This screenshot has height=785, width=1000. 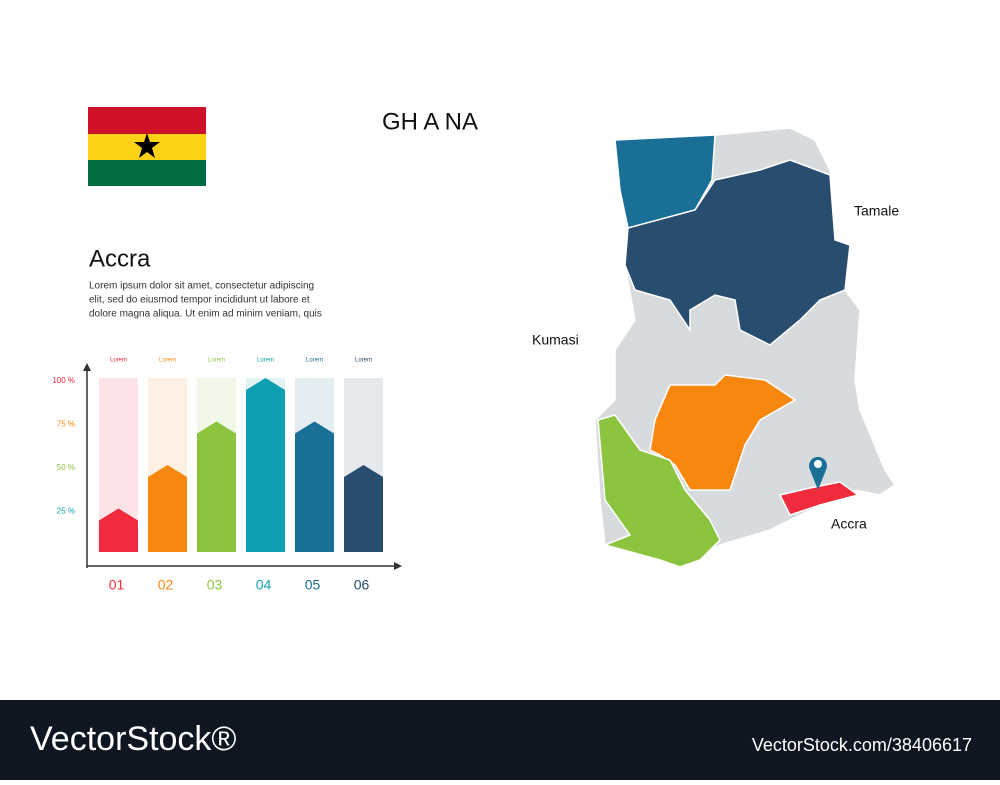 What do you see at coordinates (876, 211) in the screenshot?
I see `map-label: Tamale` at bounding box center [876, 211].